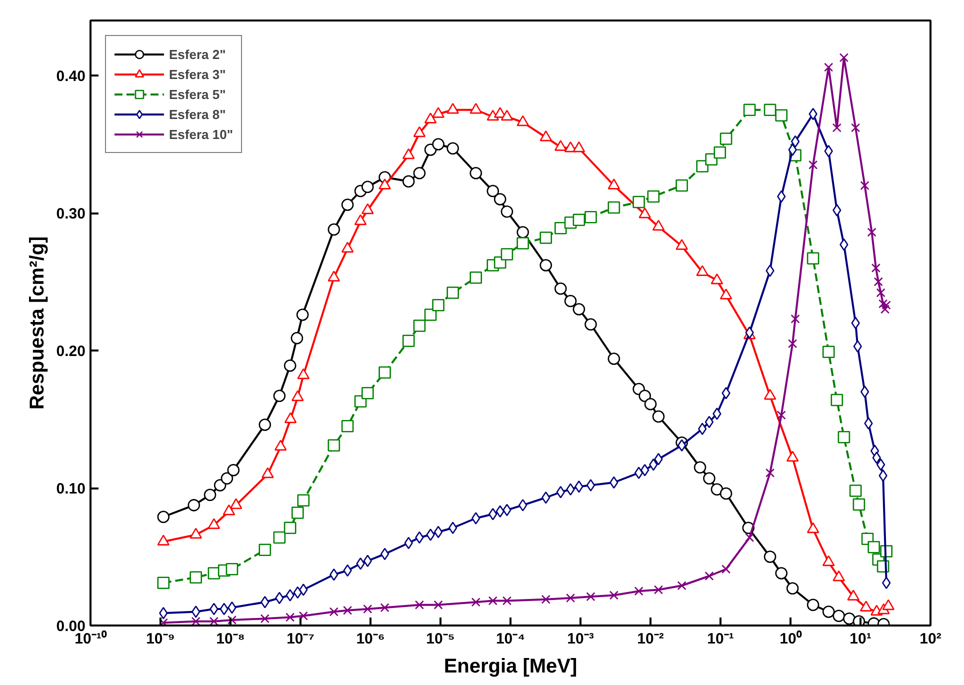 The width and height of the screenshot is (964, 685). Describe the element at coordinates (71, 489) in the screenshot. I see `y-tick-label: 0.10` at that location.